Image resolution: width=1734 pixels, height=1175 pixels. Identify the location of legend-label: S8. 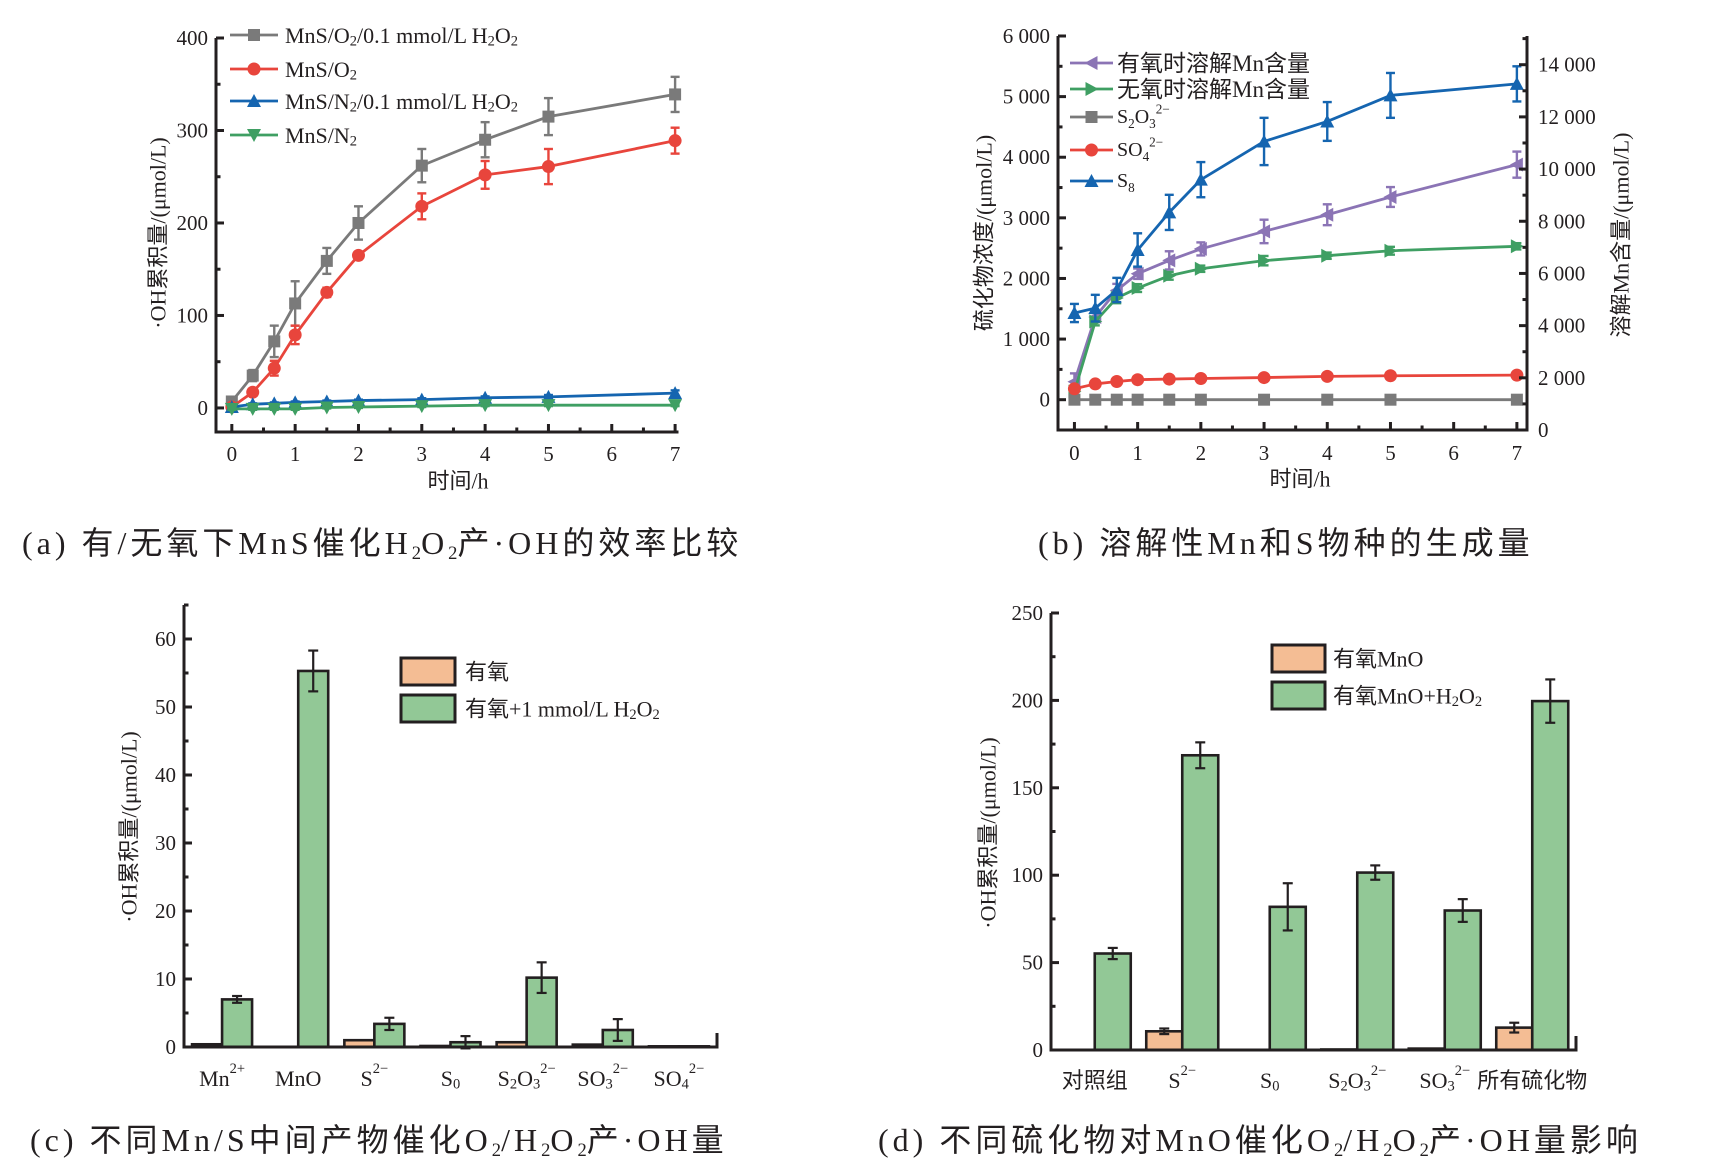
(1126, 182).